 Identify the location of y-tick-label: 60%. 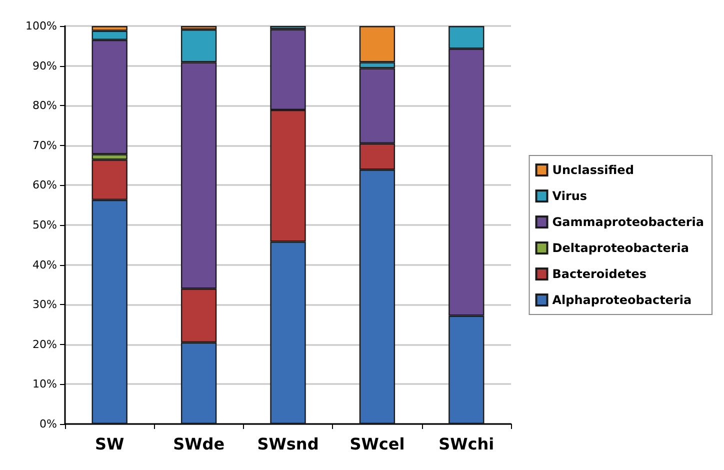
(44, 185).